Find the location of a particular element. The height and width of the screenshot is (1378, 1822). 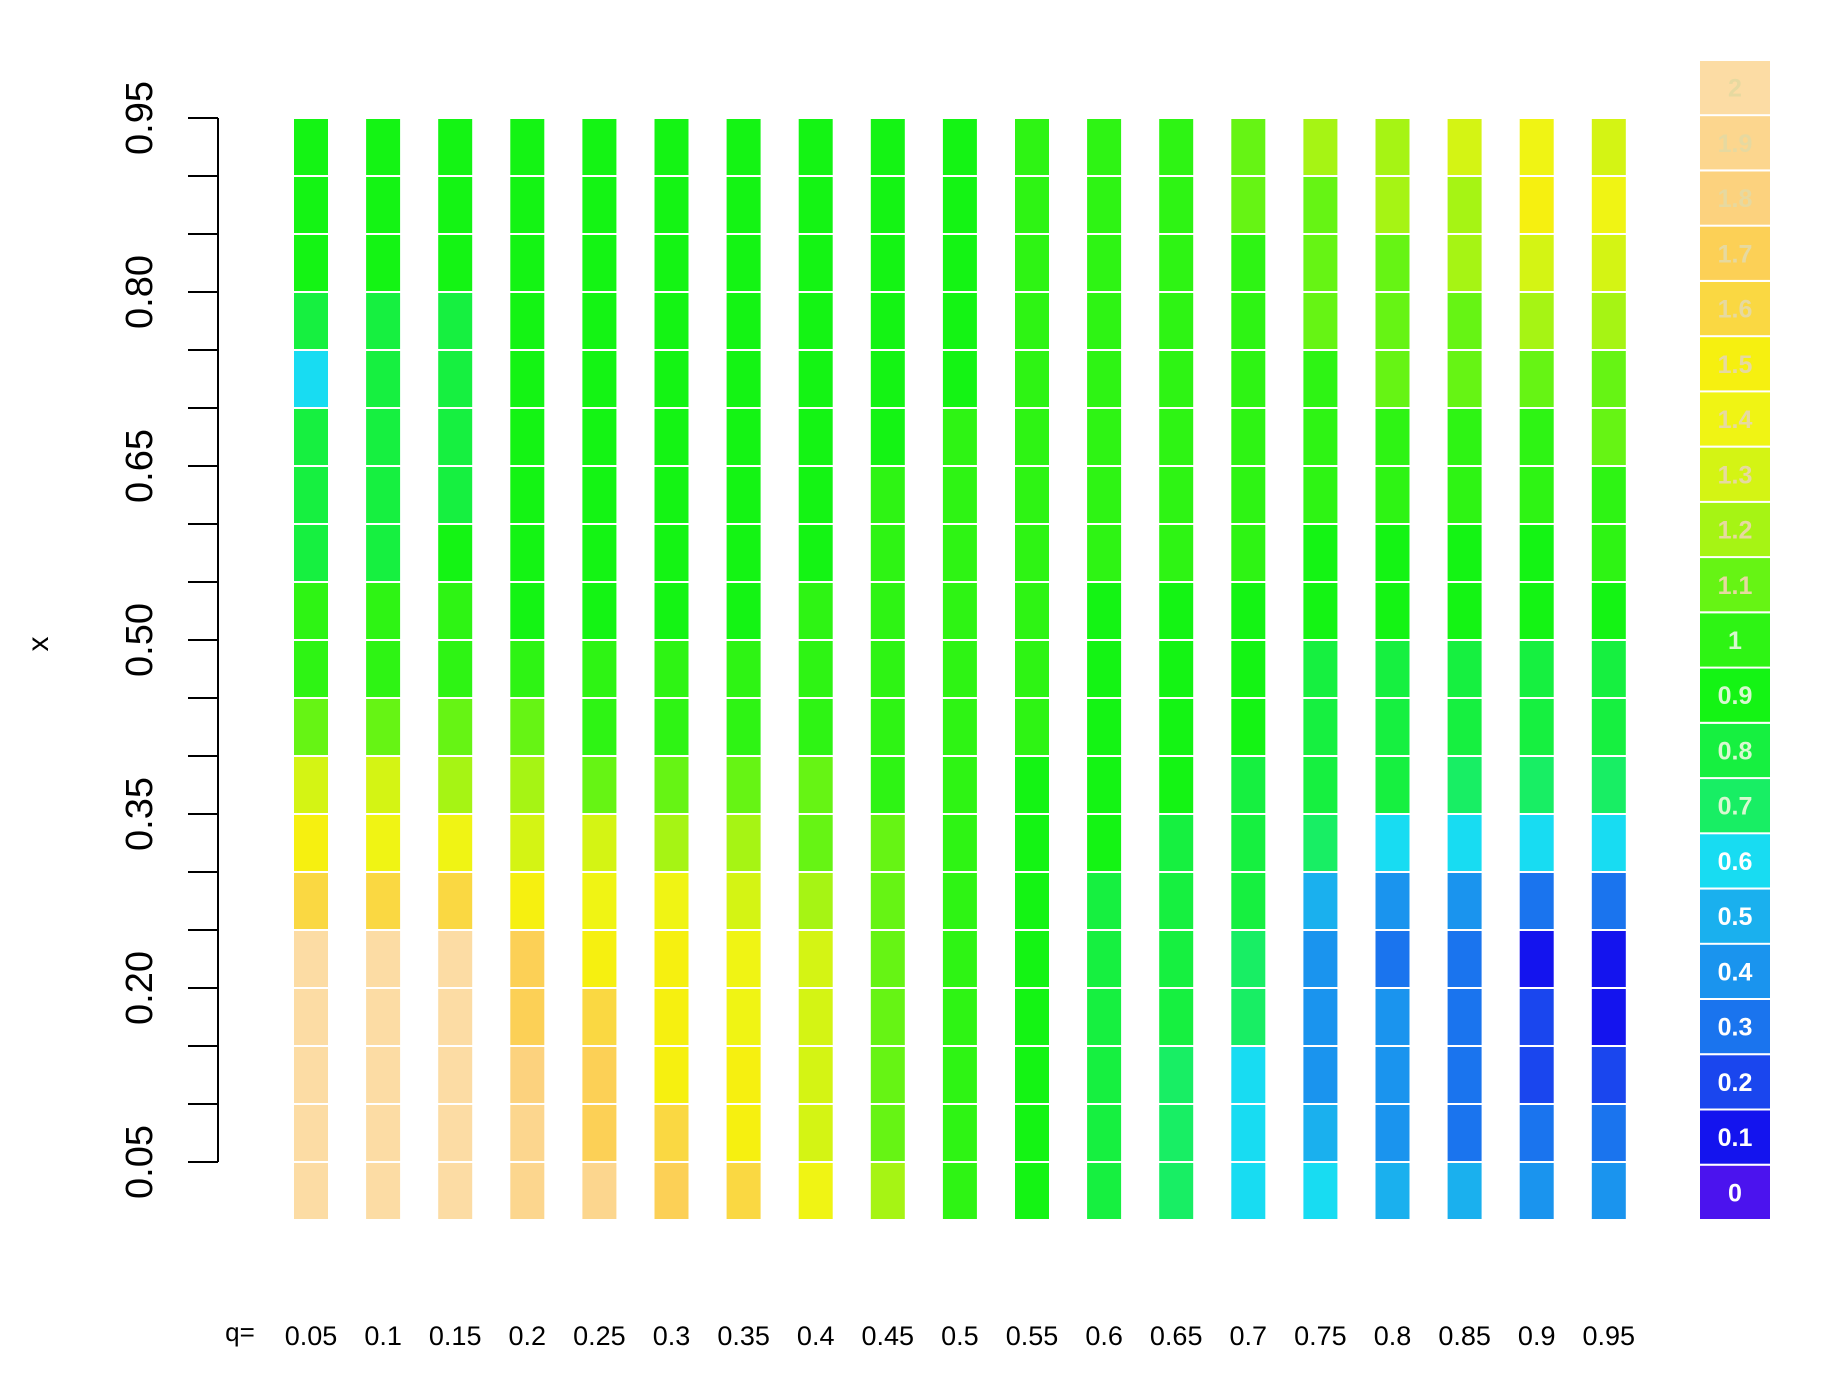

legend-label: 0.6 is located at coordinates (1735, 862).